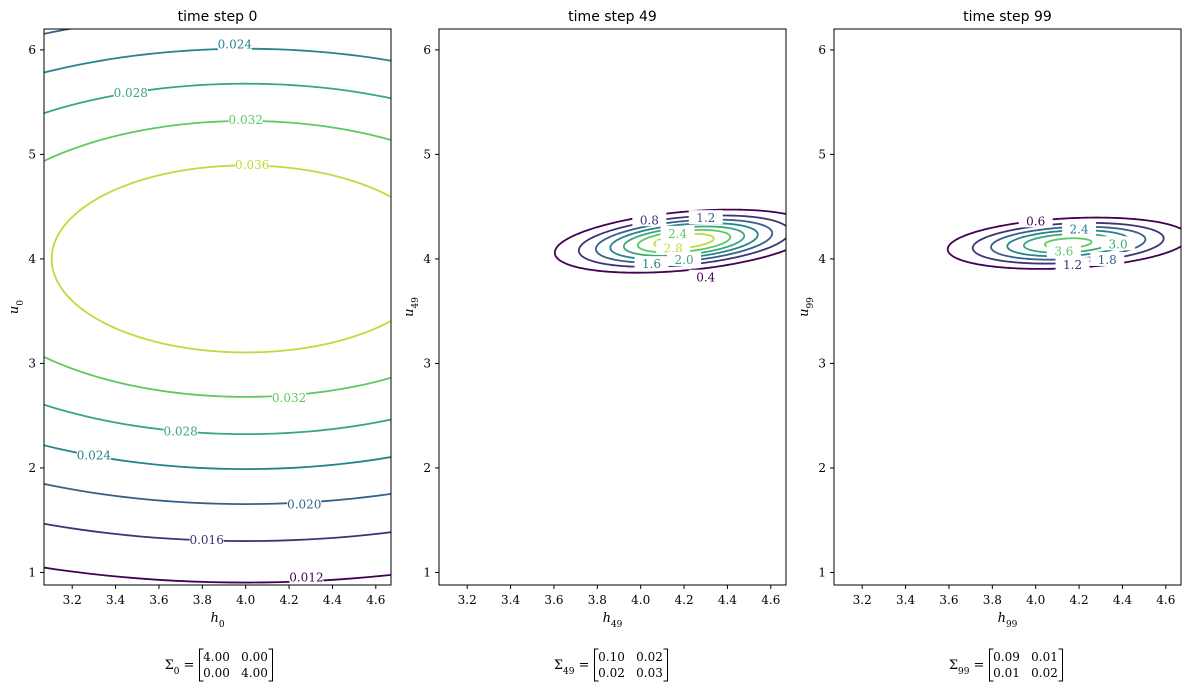 The height and width of the screenshot is (692, 1189). Describe the element at coordinates (411, 307) in the screenshot. I see `y-axis-label: u49` at that location.